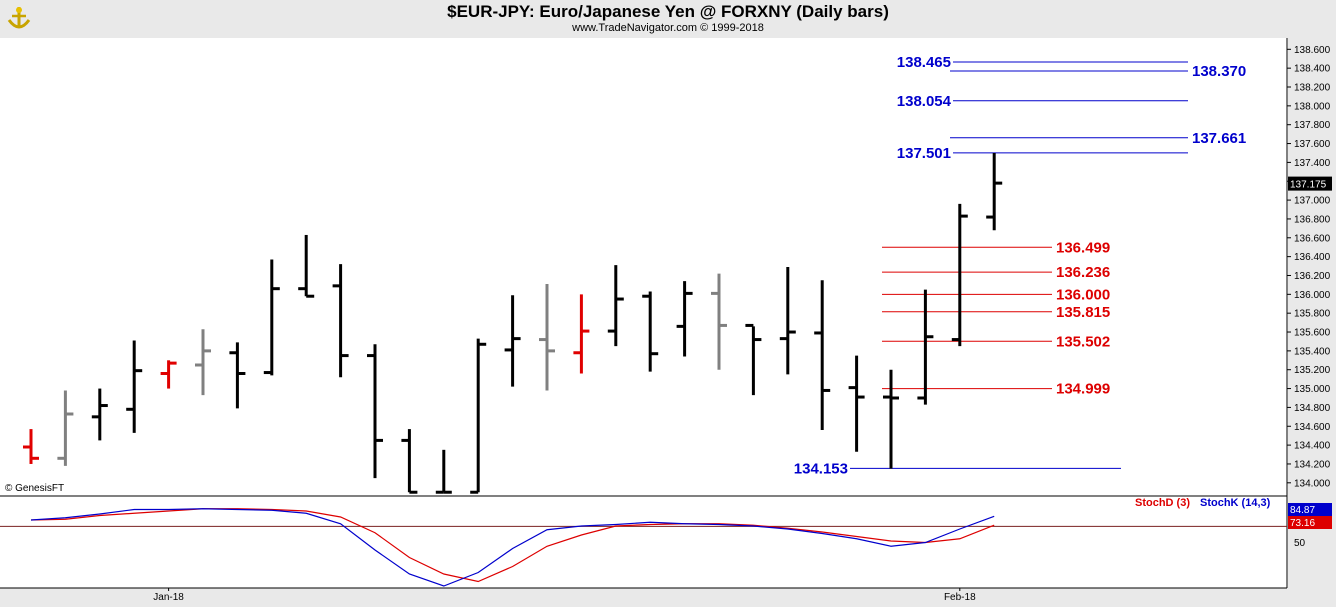 The height and width of the screenshot is (607, 1336). I want to click on y-tick-label: 137.400, so click(1312, 163).